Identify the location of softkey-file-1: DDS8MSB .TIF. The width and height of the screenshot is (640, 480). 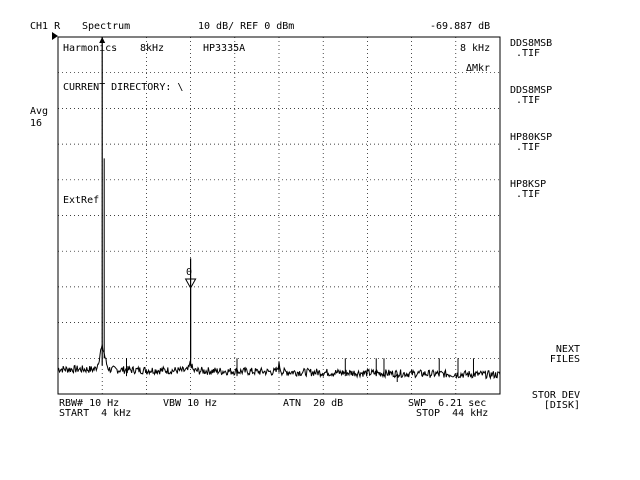
(531, 49).